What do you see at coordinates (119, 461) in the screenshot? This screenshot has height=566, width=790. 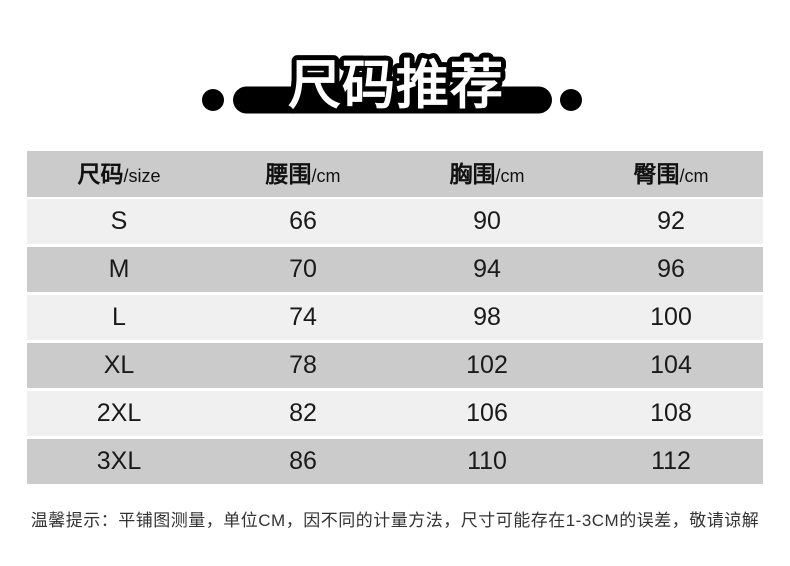 I see `cell-size: 3XL` at bounding box center [119, 461].